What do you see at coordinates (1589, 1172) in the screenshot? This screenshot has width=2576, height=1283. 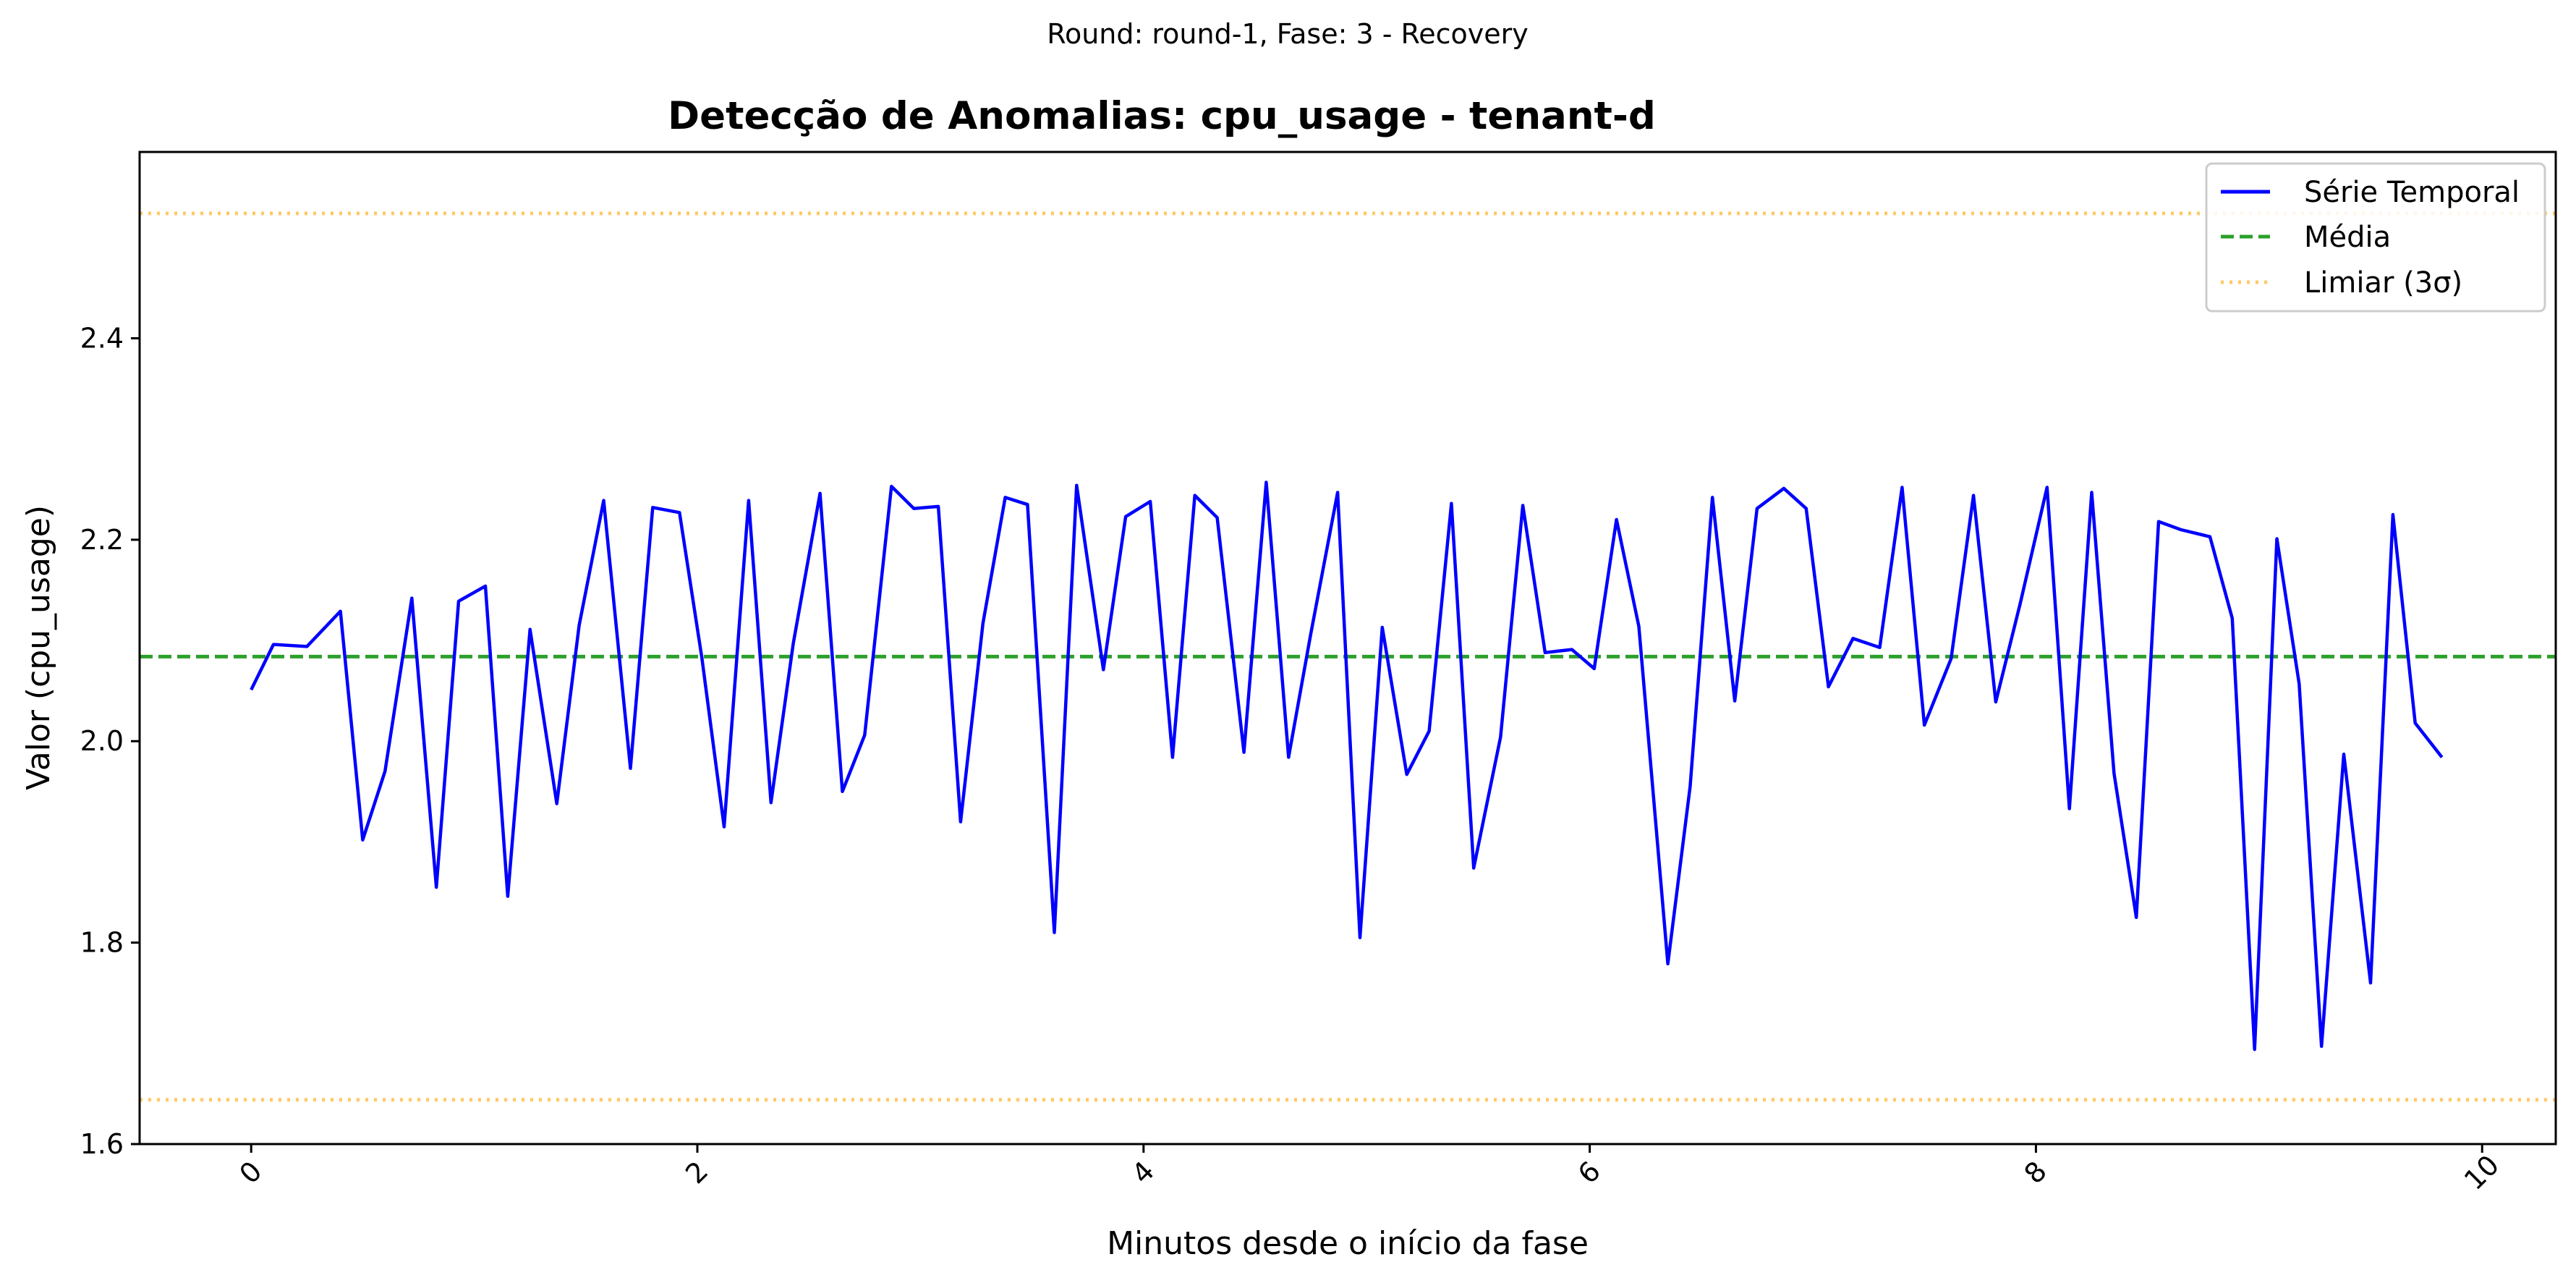 I see `x-tick-label: 6` at bounding box center [1589, 1172].